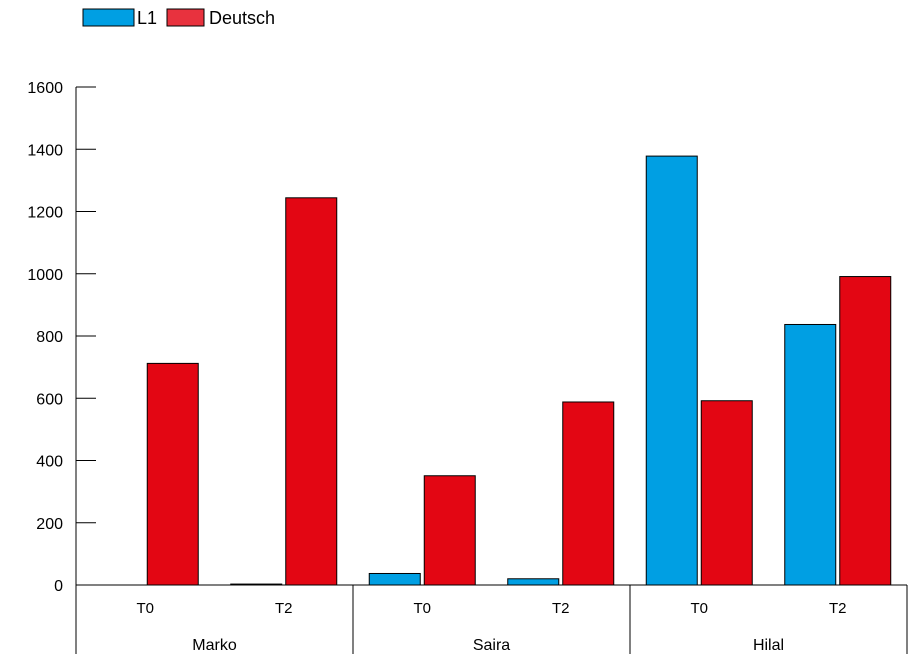  I want to click on y-tick-label: 1600, so click(45, 88).